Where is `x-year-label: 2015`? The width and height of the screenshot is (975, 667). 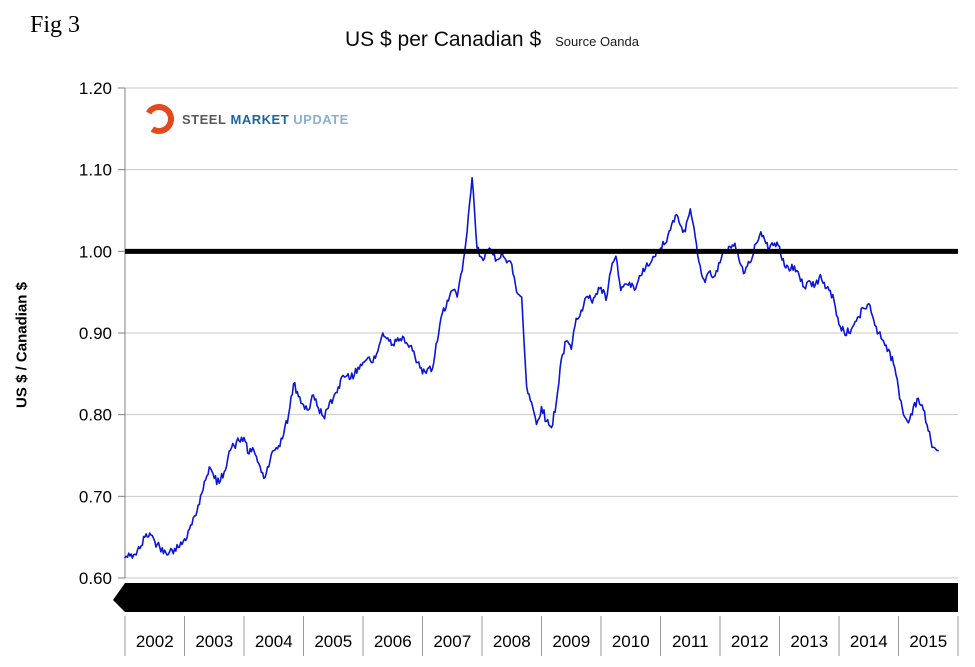
x-year-label: 2015 is located at coordinates (928, 641).